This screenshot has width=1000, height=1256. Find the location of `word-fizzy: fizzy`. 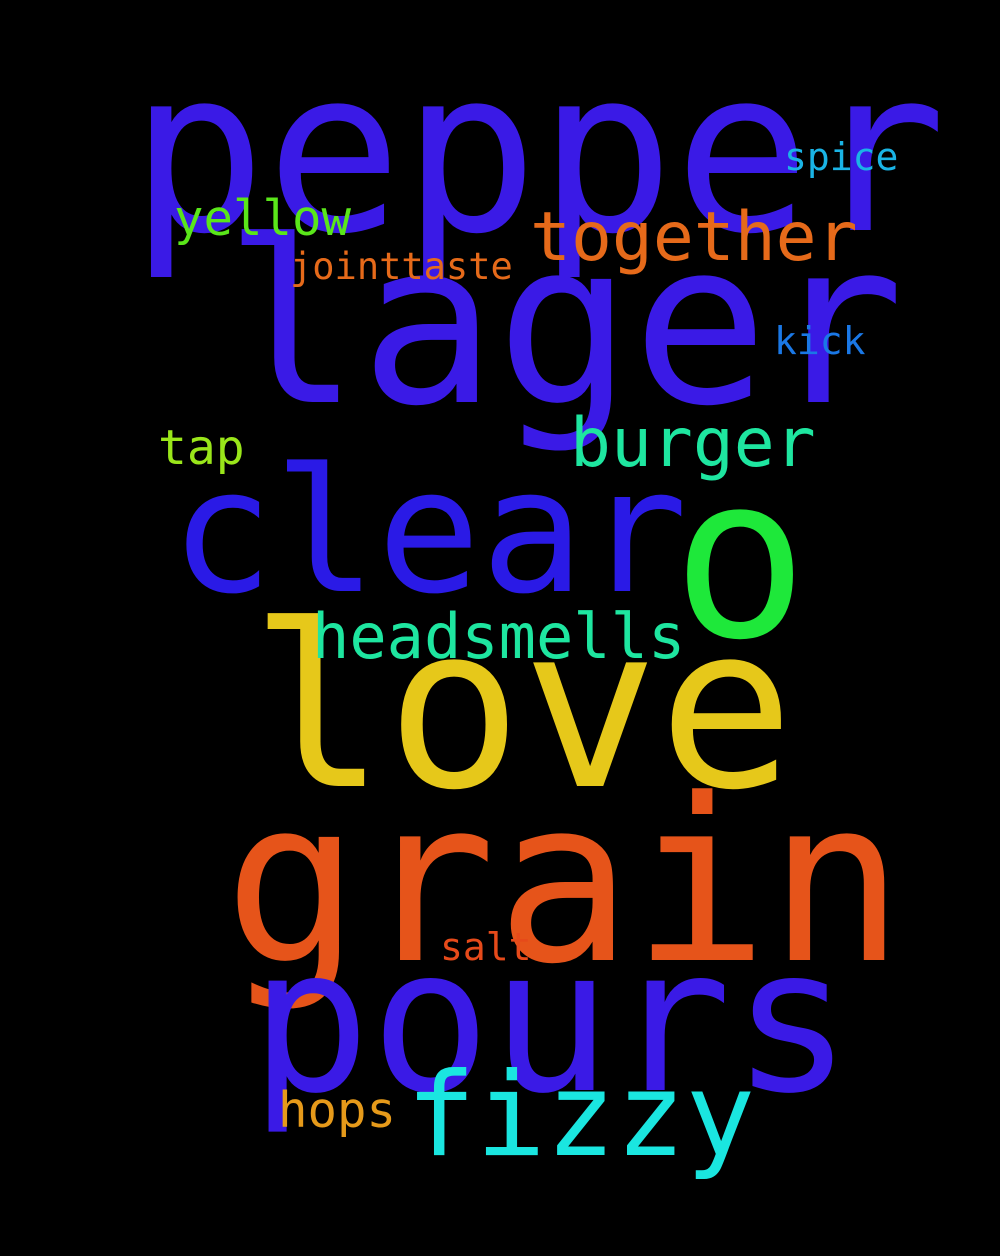

word-fizzy: fizzy is located at coordinates (581, 1115).